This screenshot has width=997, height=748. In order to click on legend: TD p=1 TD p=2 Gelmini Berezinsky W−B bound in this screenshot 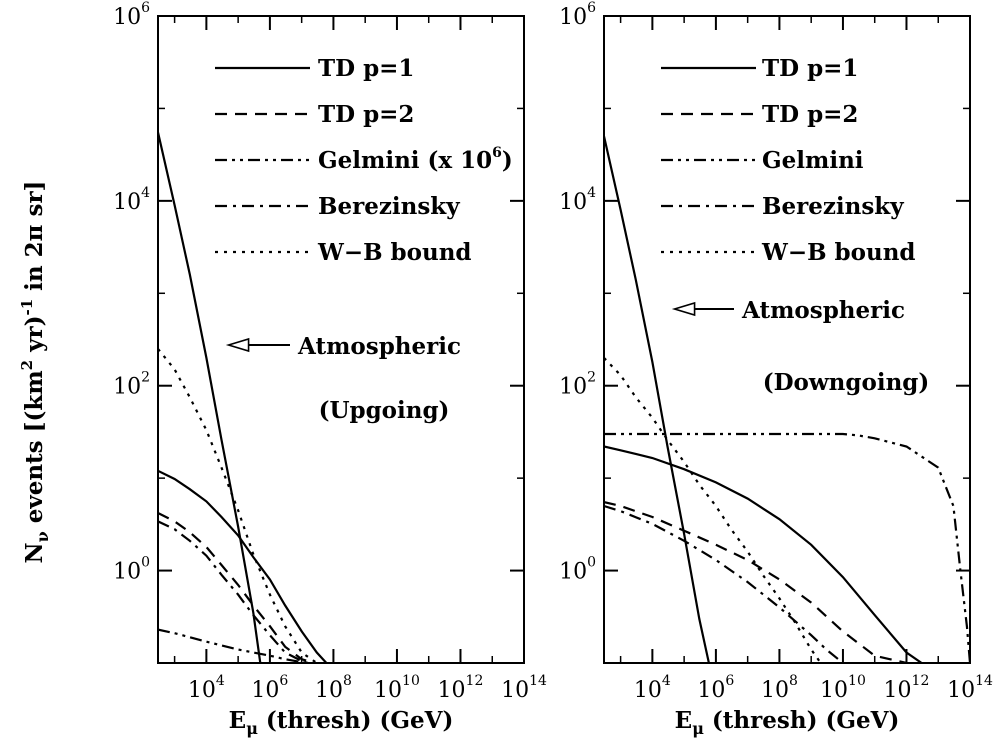, I will do `click(788, 160)`.